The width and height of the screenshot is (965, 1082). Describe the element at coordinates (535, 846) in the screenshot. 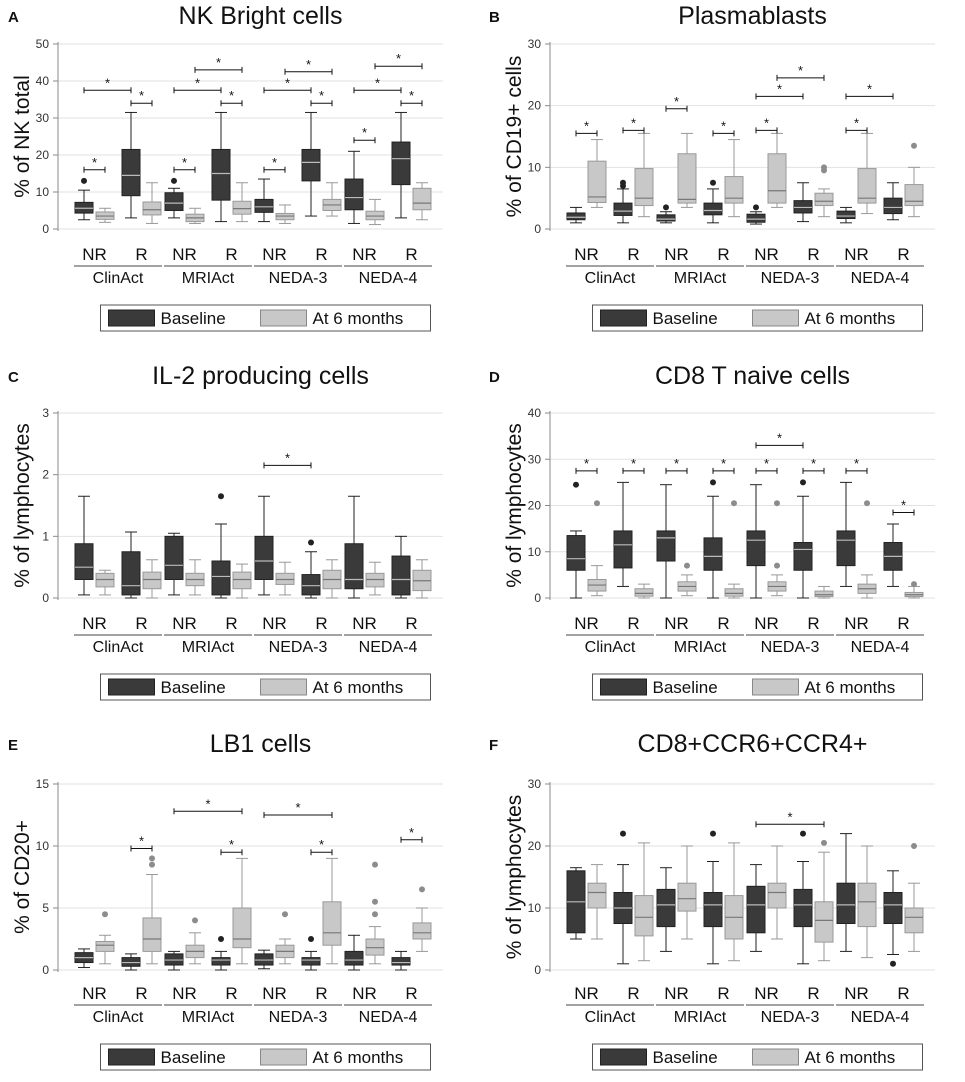

I see `y-tick-label: 20` at that location.